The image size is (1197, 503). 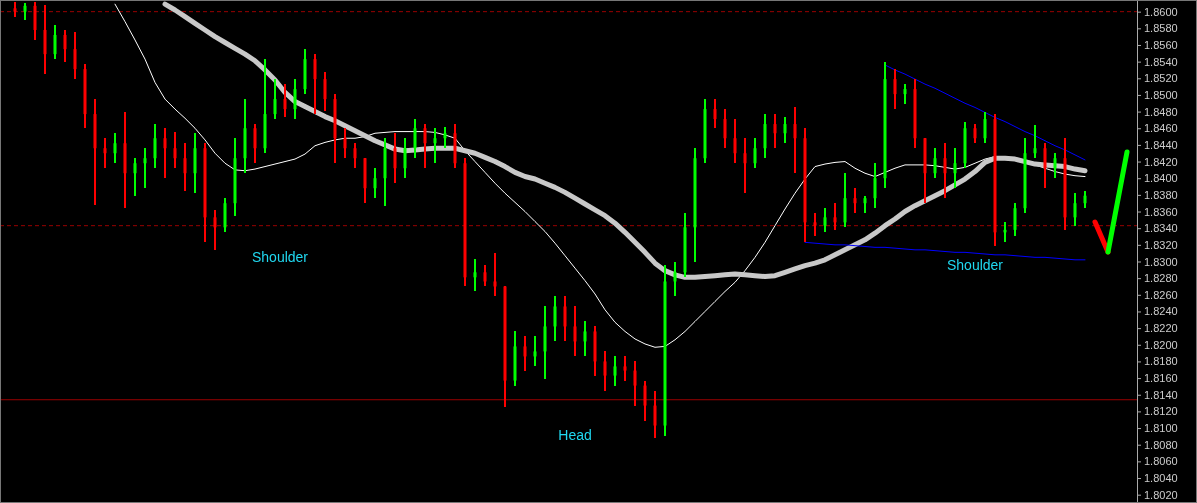 What do you see at coordinates (1161, 144) in the screenshot?
I see `y-tick-label: 1.8440` at bounding box center [1161, 144].